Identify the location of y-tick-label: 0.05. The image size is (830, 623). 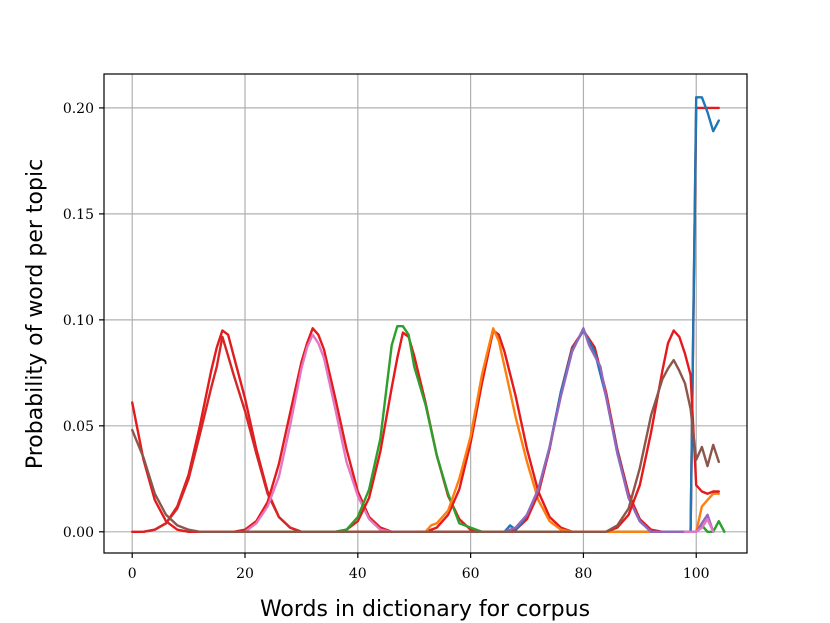
(78, 427).